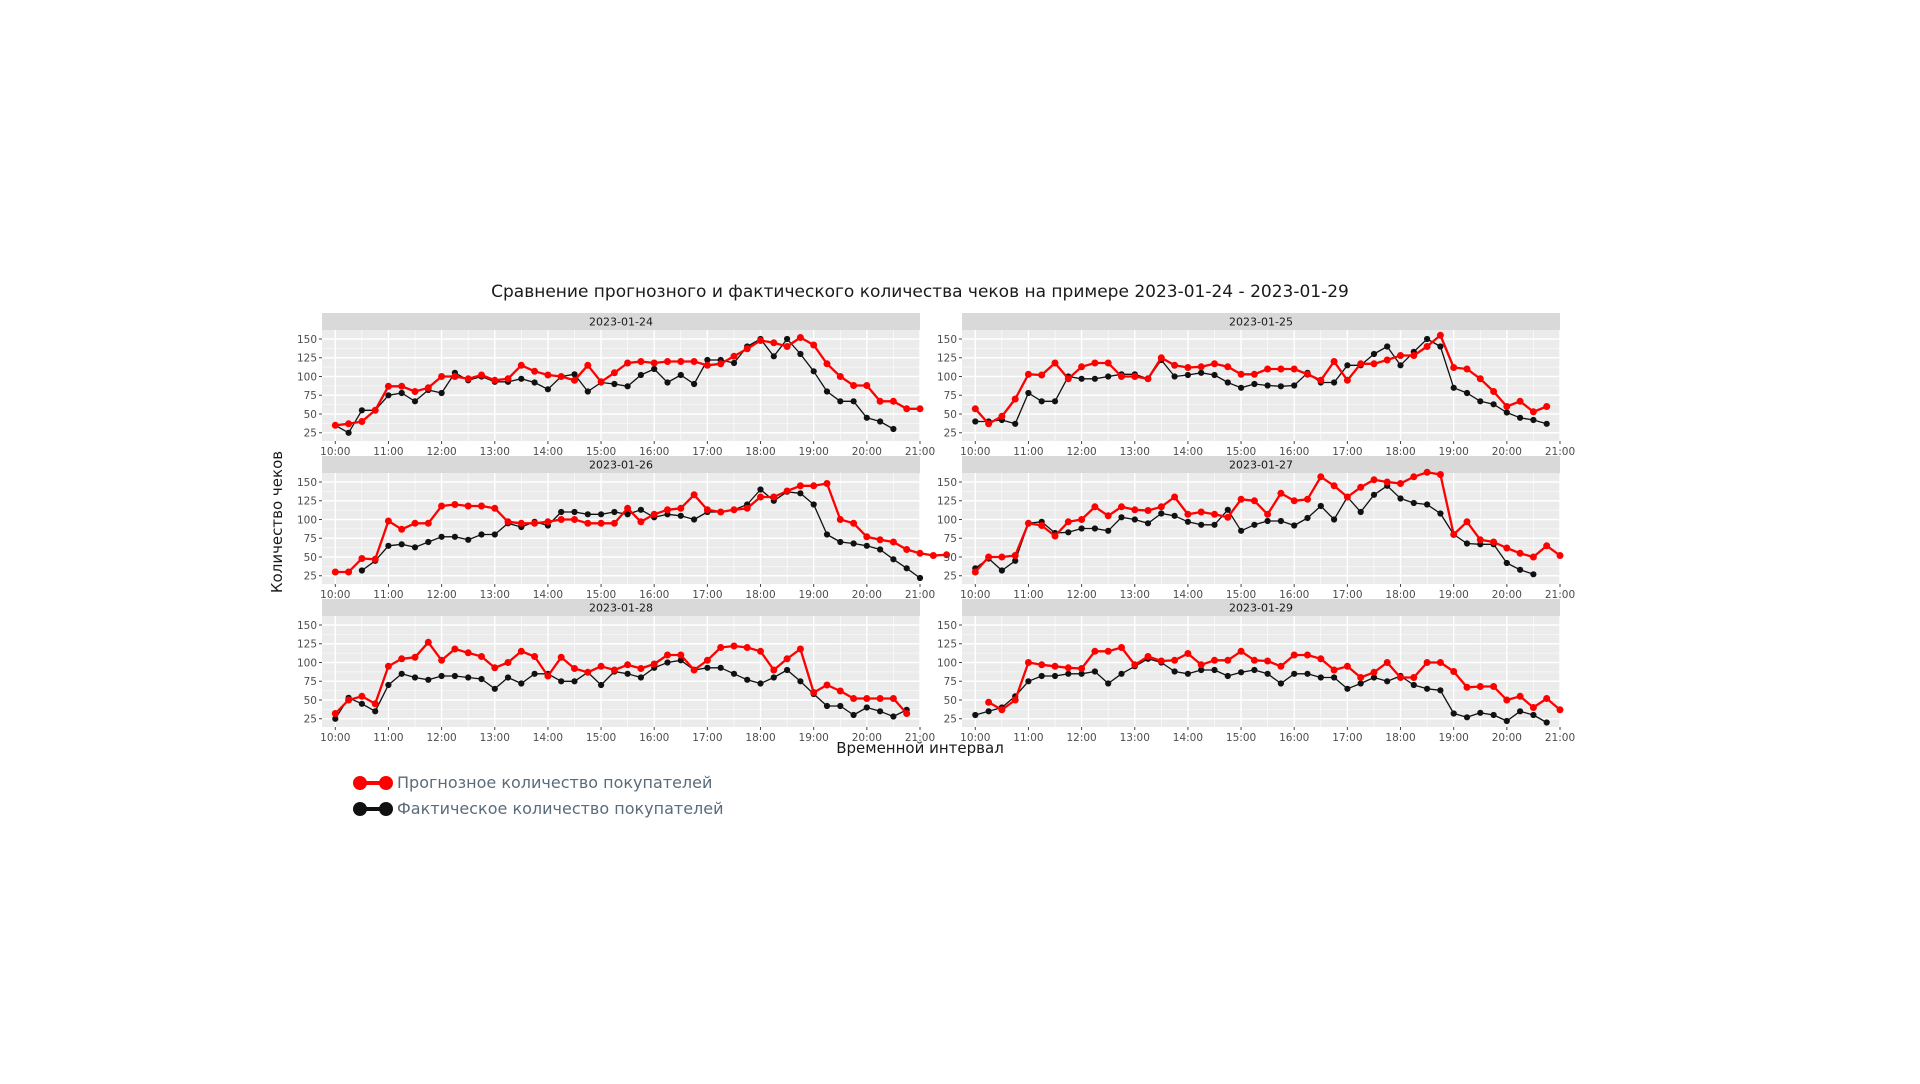 The width and height of the screenshot is (1920, 1084). What do you see at coordinates (310, 434) in the screenshot?
I see `y-tick-label: 25` at bounding box center [310, 434].